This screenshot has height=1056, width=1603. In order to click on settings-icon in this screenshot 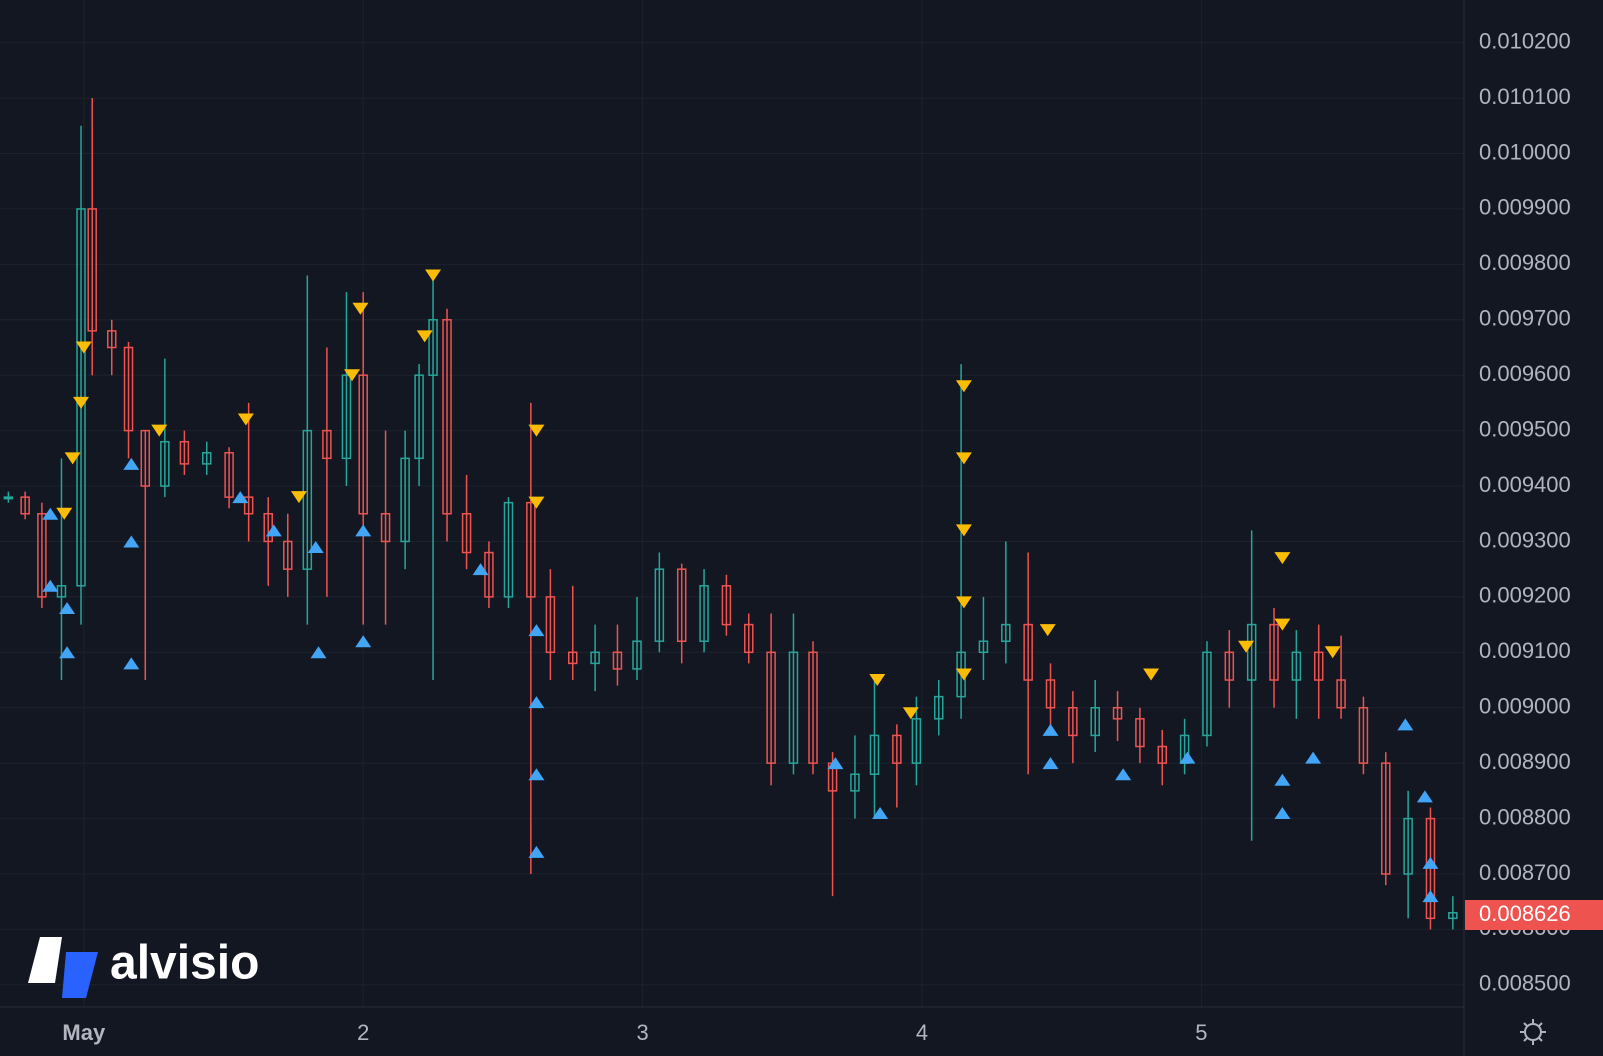, I will do `click(1533, 1032)`.